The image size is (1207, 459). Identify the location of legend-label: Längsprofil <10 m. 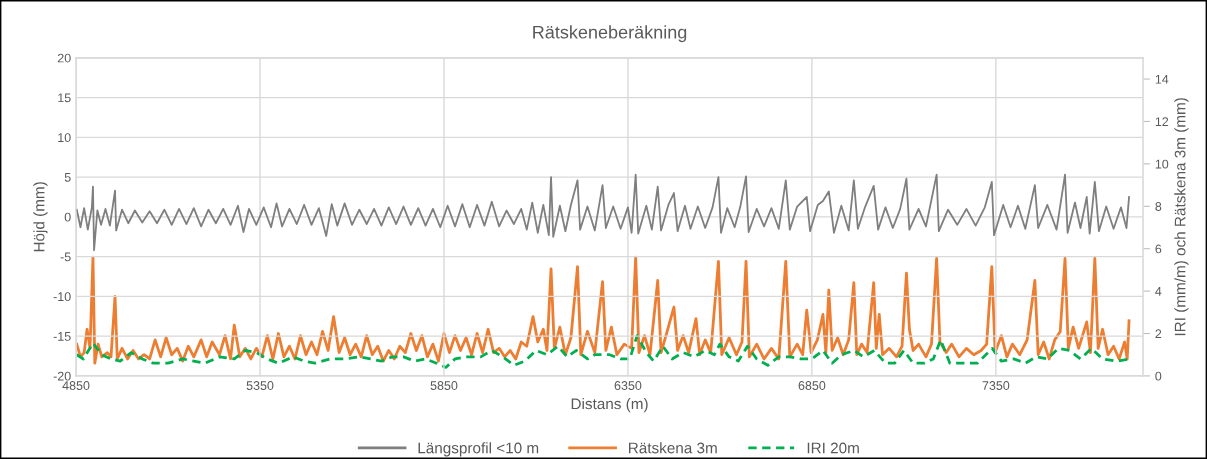
(478, 449).